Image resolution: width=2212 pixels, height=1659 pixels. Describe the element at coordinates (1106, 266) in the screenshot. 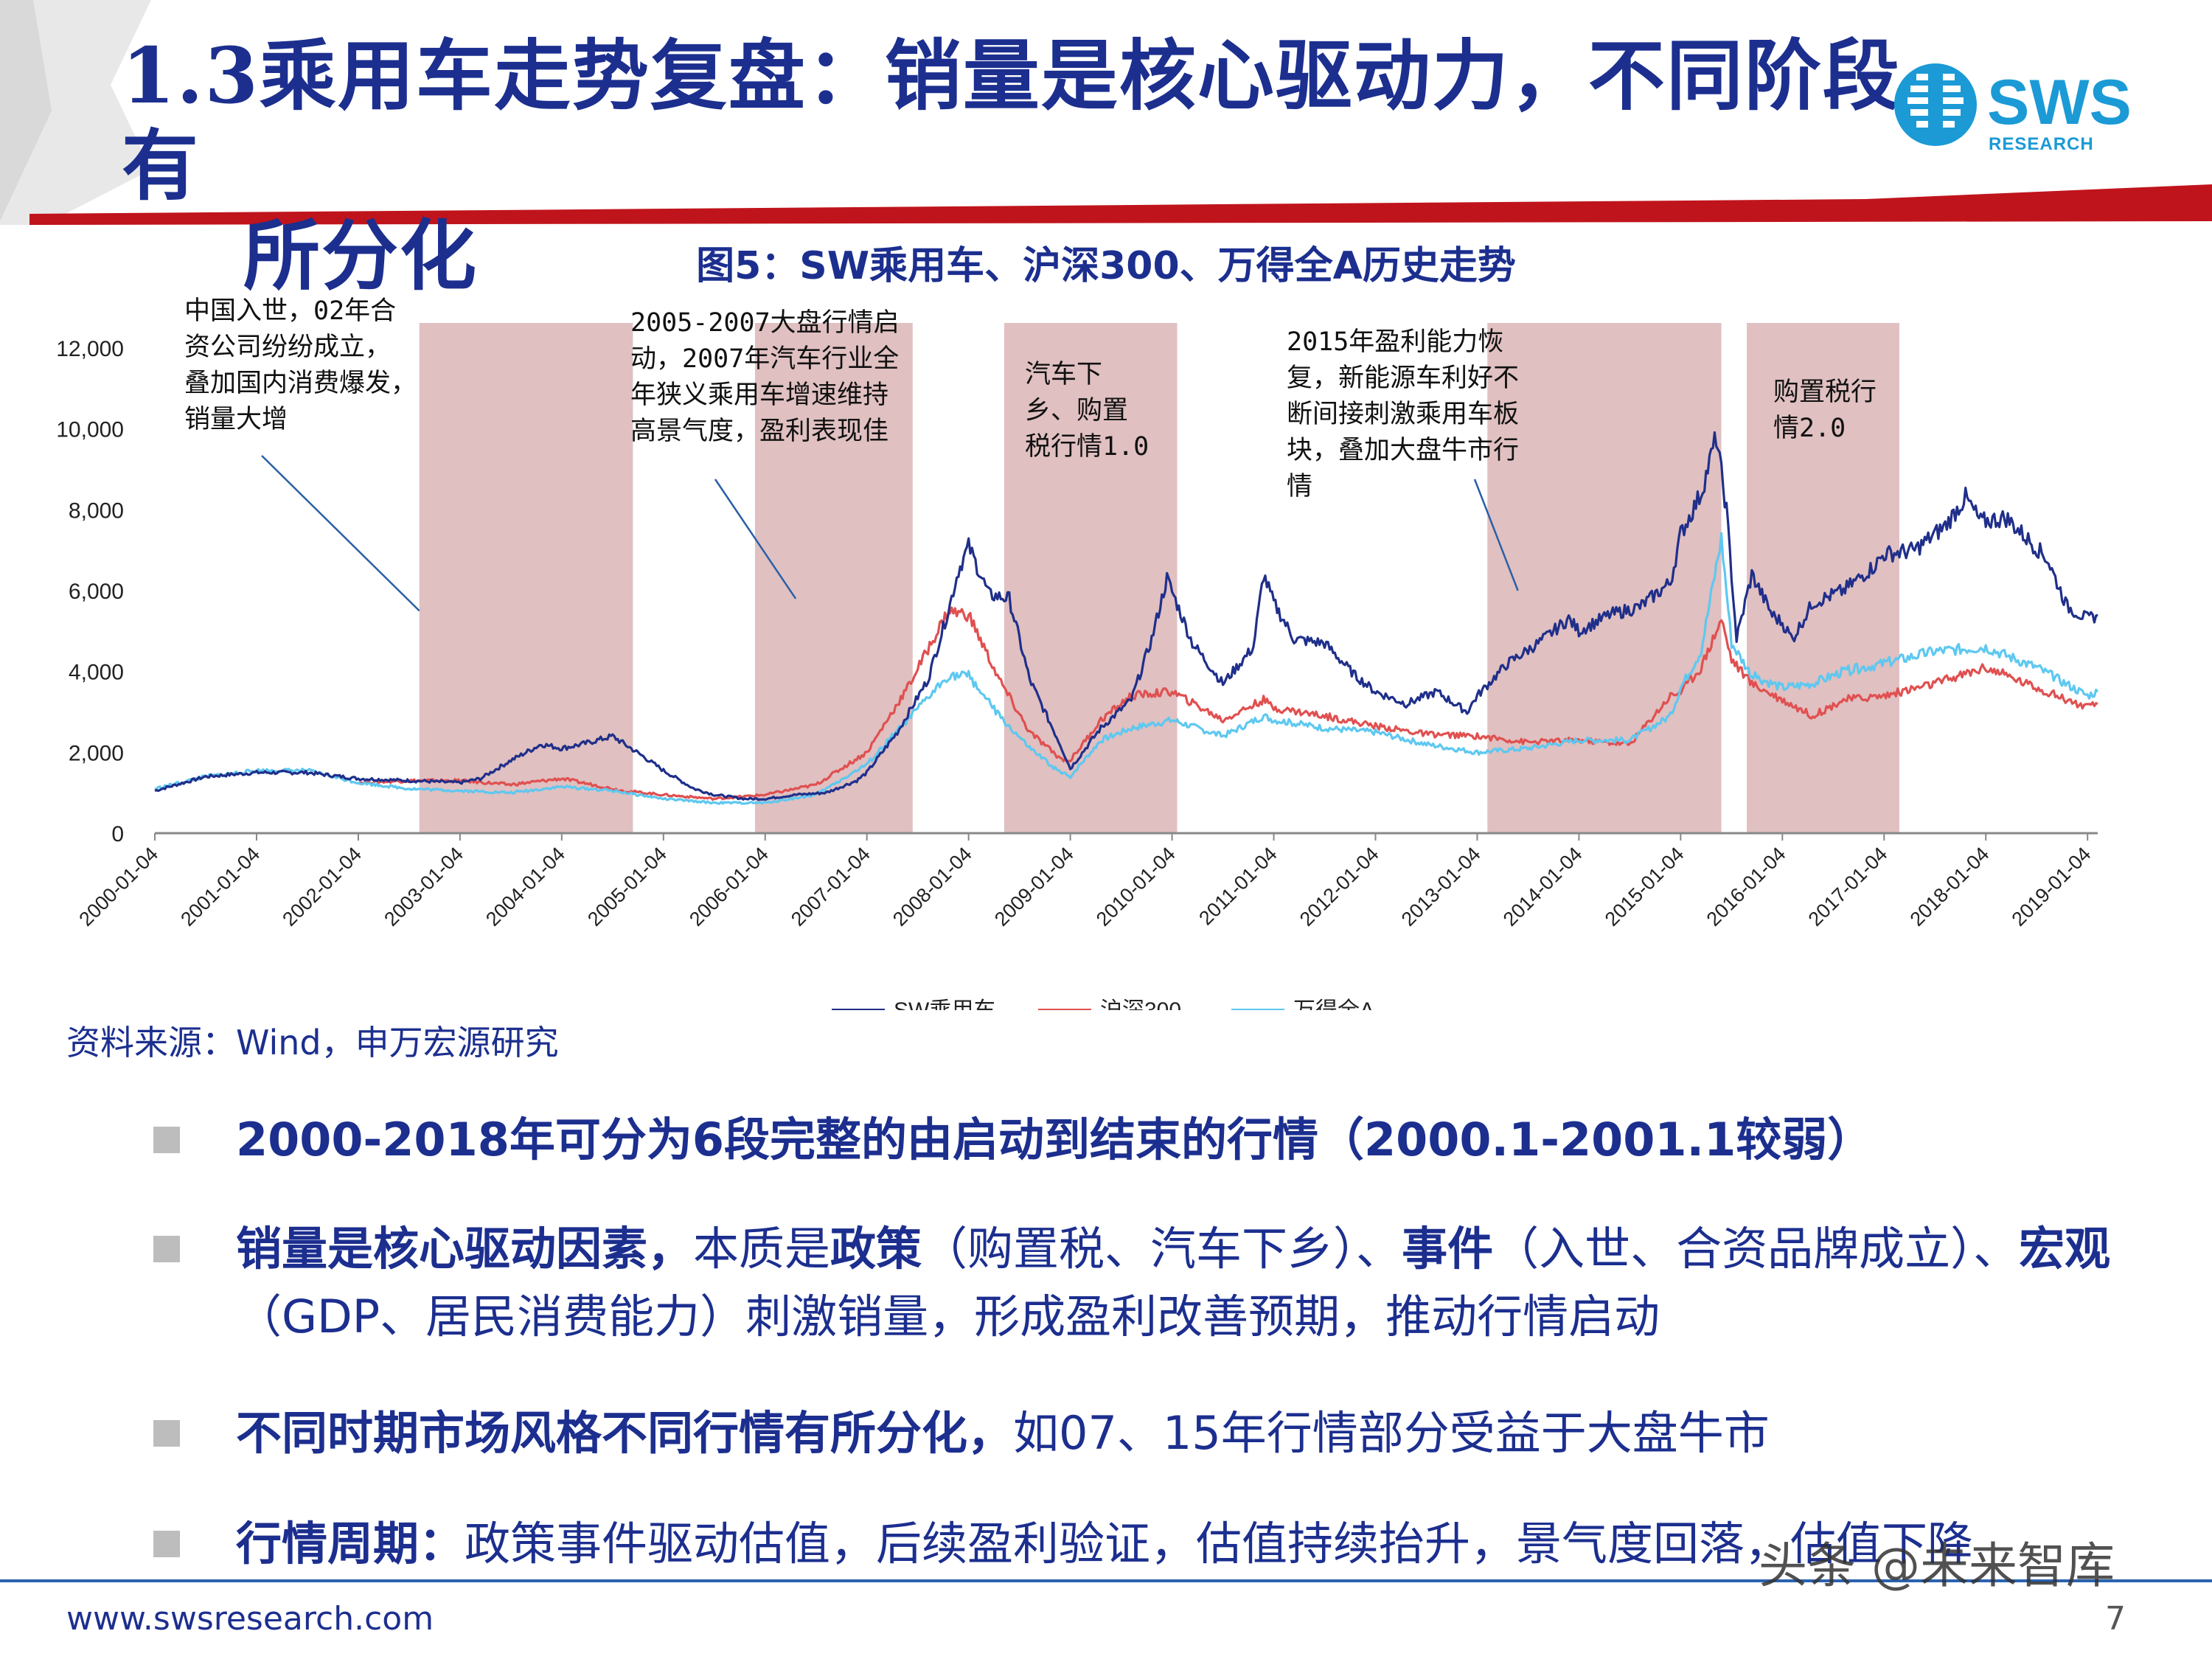

I see `figure-title: 图5：SW乘用车、沪深300、万得全A历史走势` at that location.